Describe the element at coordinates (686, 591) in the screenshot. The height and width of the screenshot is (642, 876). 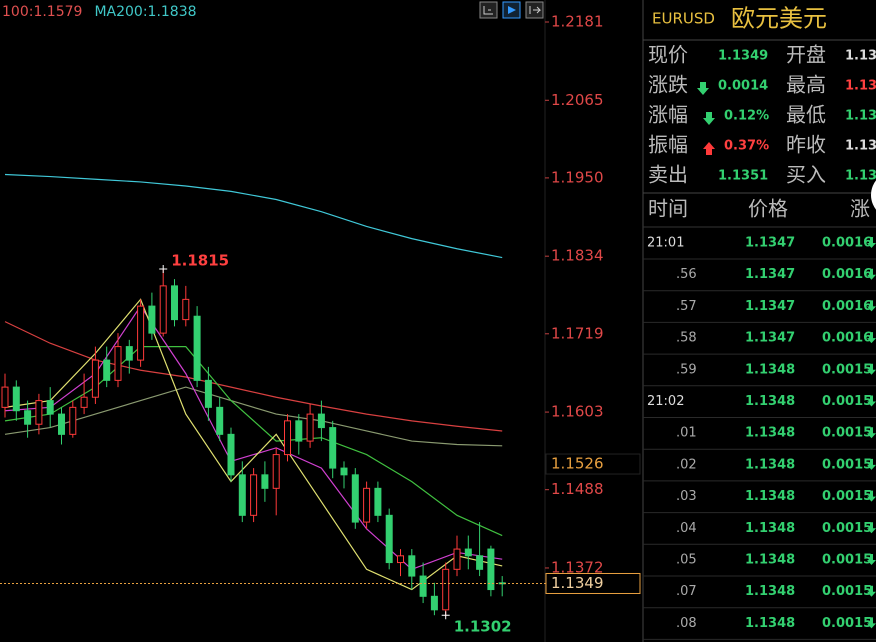
I see `trade-time: .07` at that location.